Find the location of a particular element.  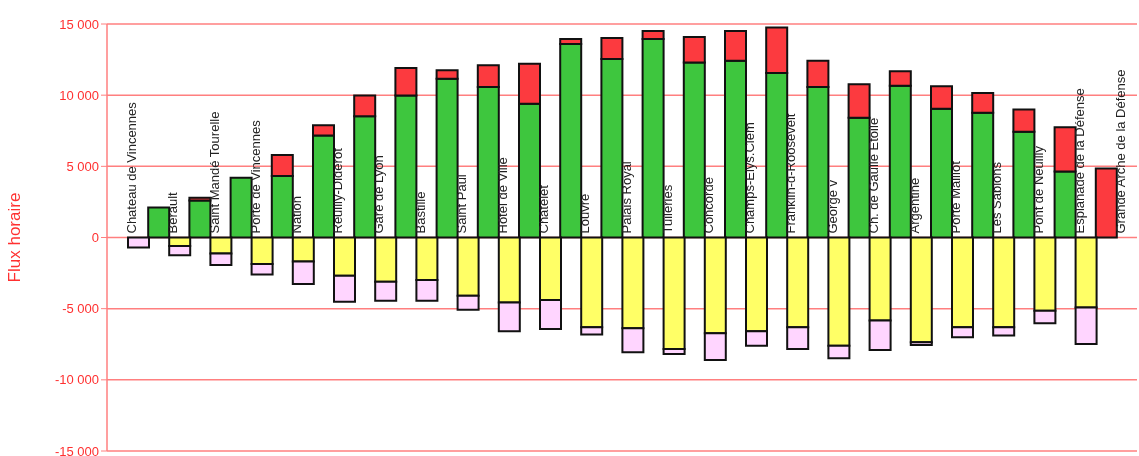

y-tick-label: 5 000 is located at coordinates (82, 166).